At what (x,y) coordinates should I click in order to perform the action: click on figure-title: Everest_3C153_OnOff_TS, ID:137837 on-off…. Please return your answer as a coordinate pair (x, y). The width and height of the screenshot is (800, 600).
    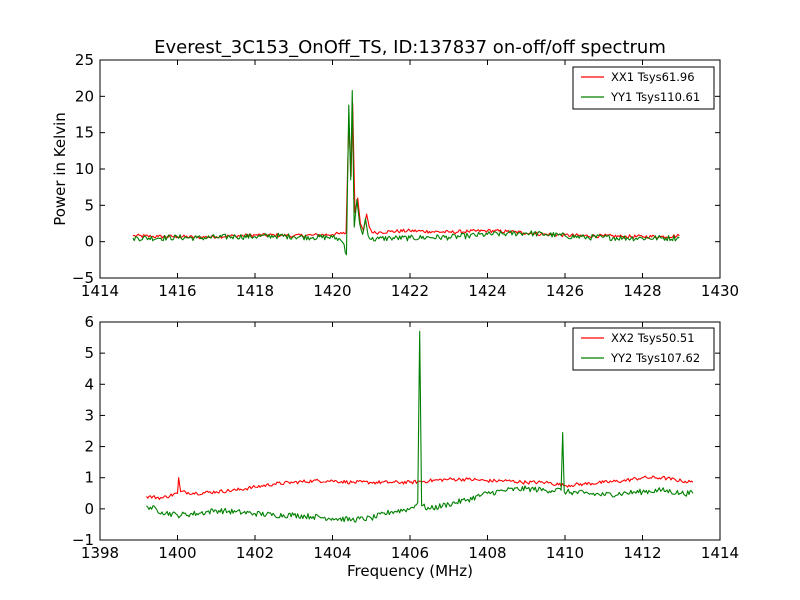
    Looking at the image, I should click on (410, 47).